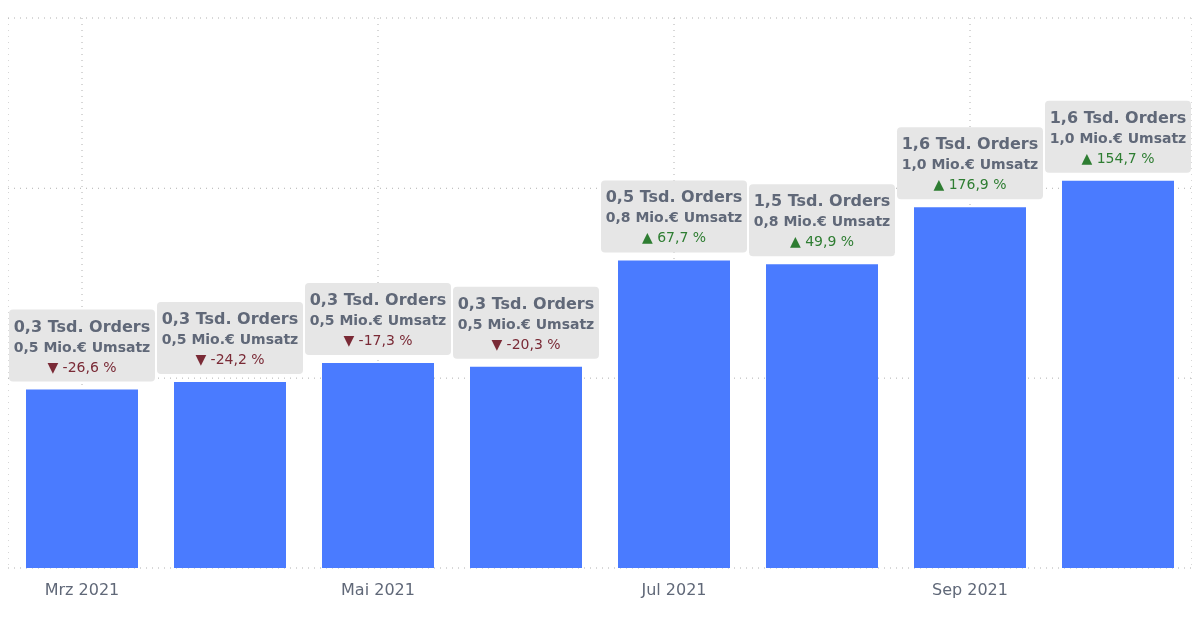 The image size is (1200, 620). What do you see at coordinates (378, 318) in the screenshot?
I see `data-label: 0,3 Tsd. Orders 0,5 Mio.€ Umsatz ▼ -17,3 %` at bounding box center [378, 318].